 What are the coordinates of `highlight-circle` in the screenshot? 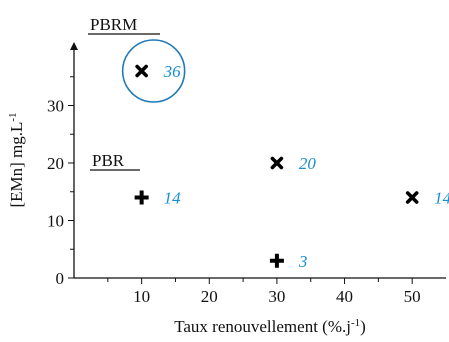 It's located at (153, 71).